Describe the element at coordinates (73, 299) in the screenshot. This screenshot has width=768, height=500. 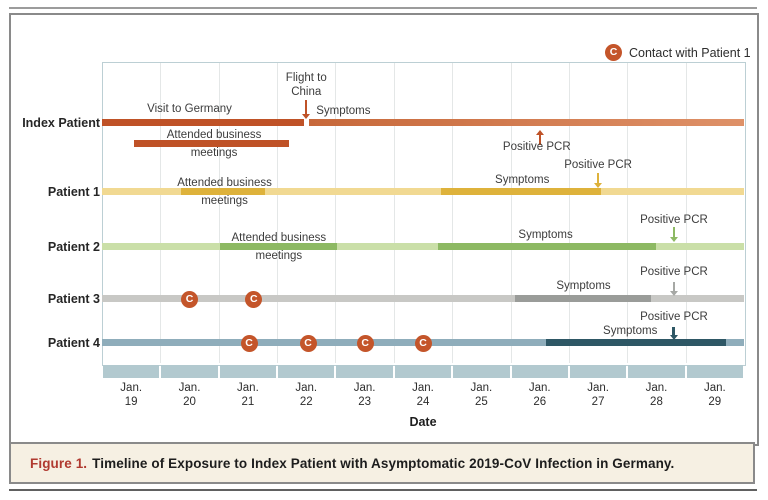
I see `row-label-patient3: Patient 3` at that location.